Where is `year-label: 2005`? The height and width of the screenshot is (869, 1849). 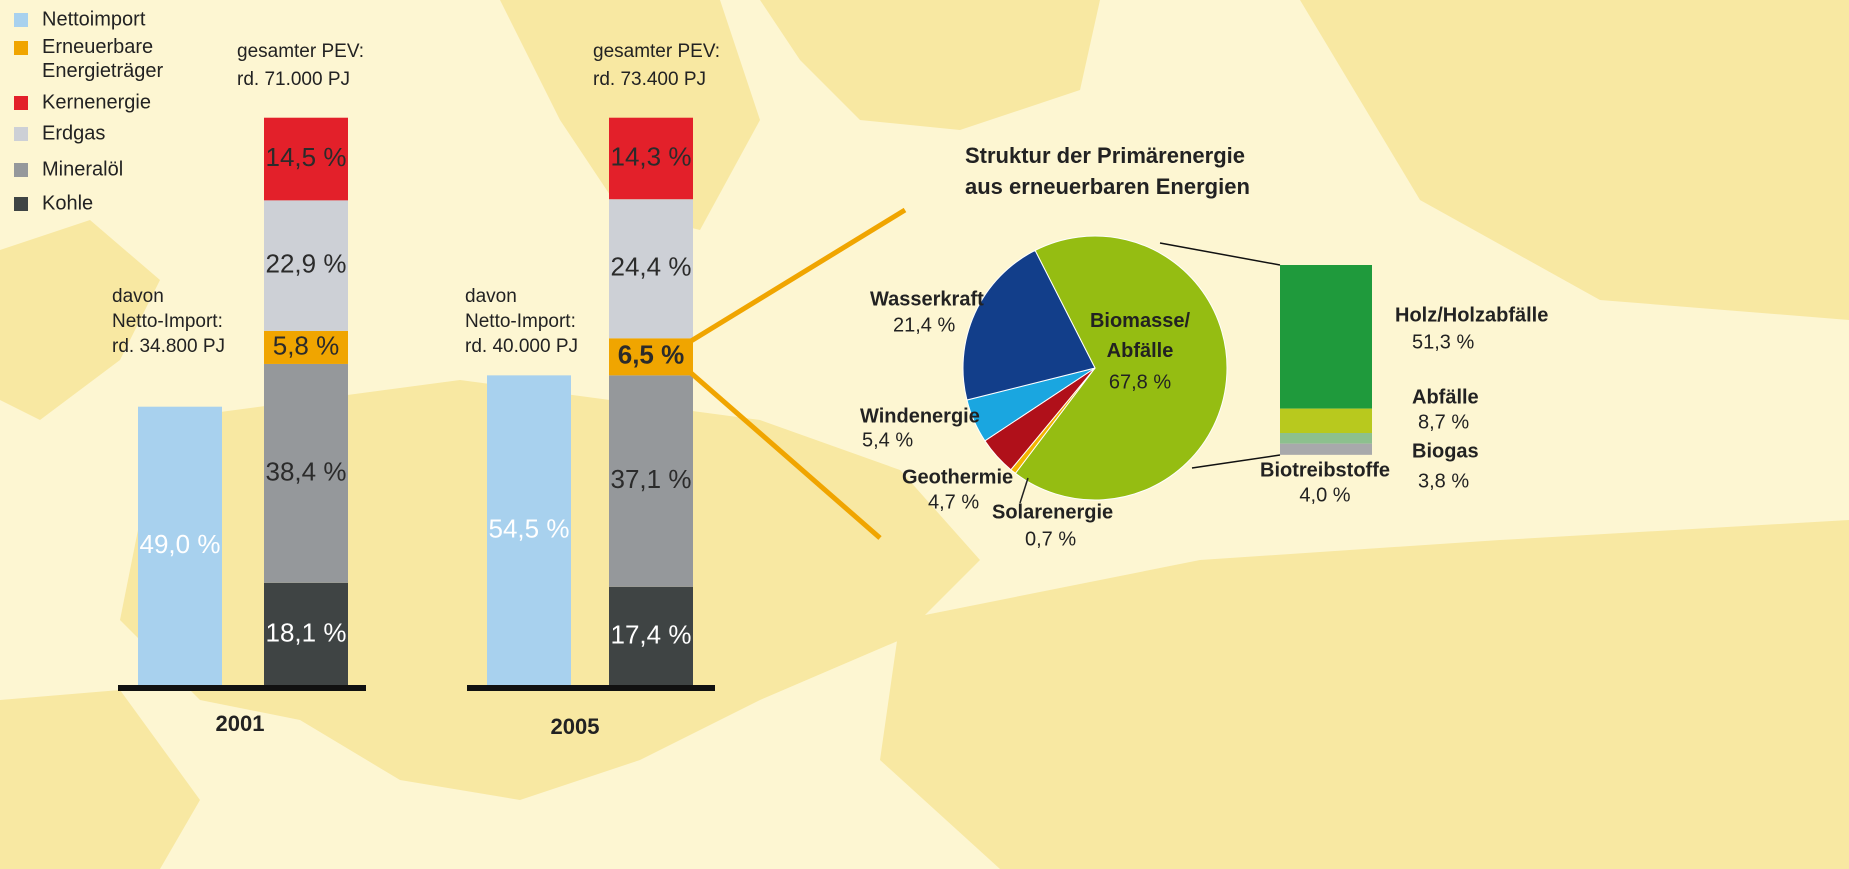
year-label: 2005 is located at coordinates (575, 726).